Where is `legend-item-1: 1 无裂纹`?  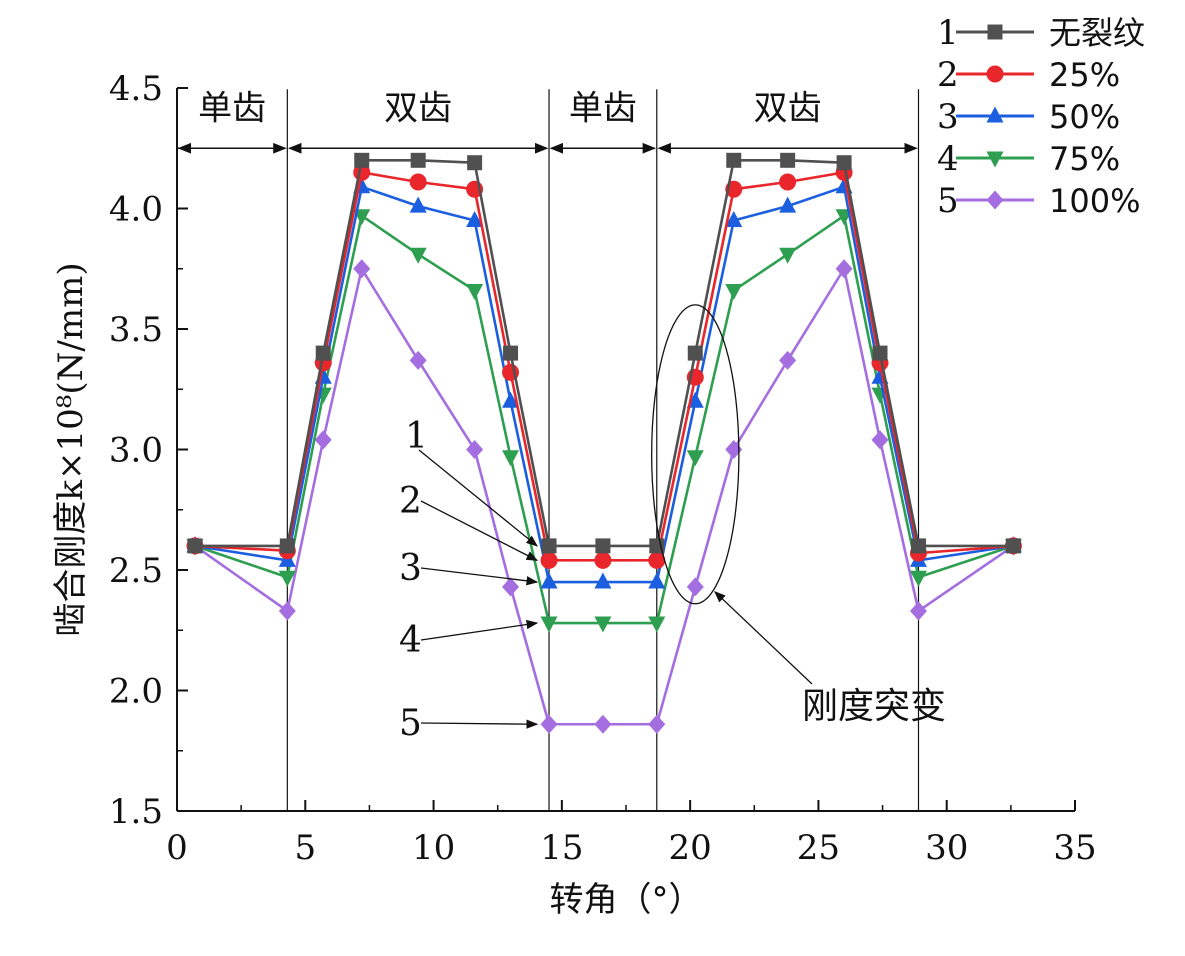
legend-item-1: 1 无裂纹 is located at coordinates (1041, 33).